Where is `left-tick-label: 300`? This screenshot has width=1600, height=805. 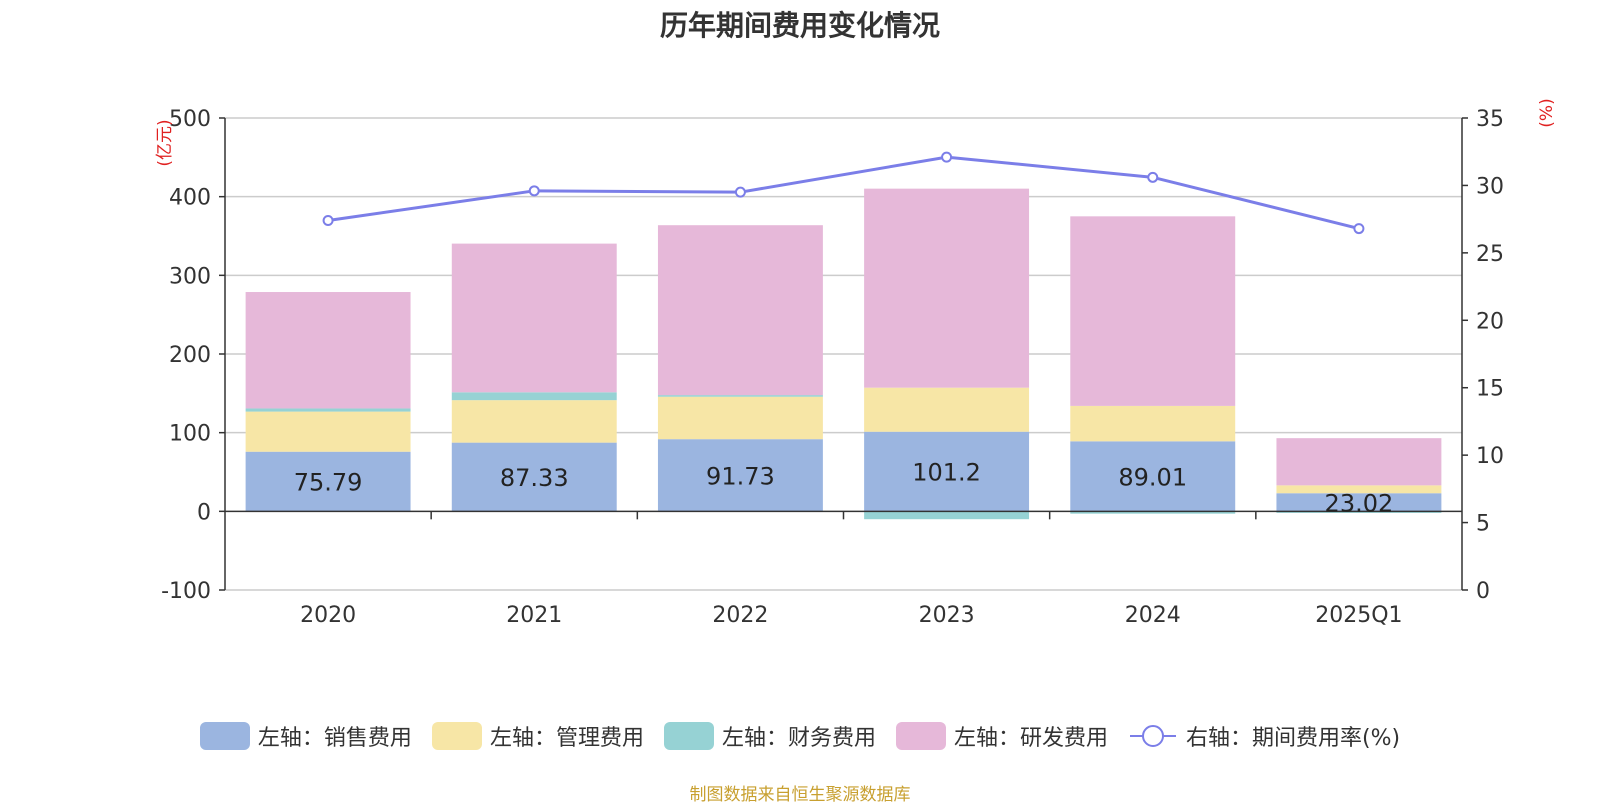 left-tick-label: 300 is located at coordinates (190, 276).